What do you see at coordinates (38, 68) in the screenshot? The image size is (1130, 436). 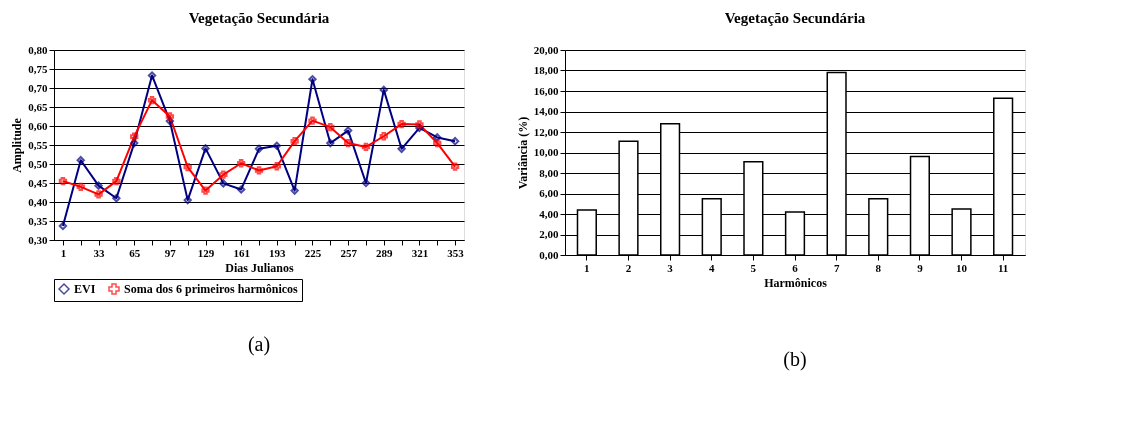 I see `y-tick-label: 0,75` at bounding box center [38, 68].